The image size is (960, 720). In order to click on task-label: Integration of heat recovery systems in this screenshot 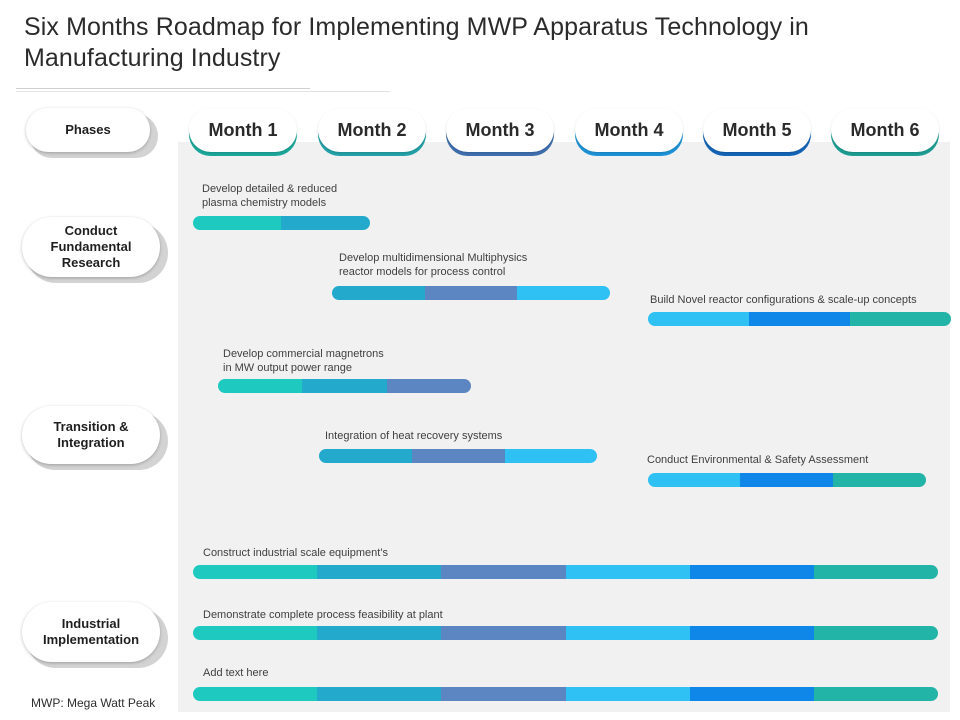, I will do `click(414, 436)`.